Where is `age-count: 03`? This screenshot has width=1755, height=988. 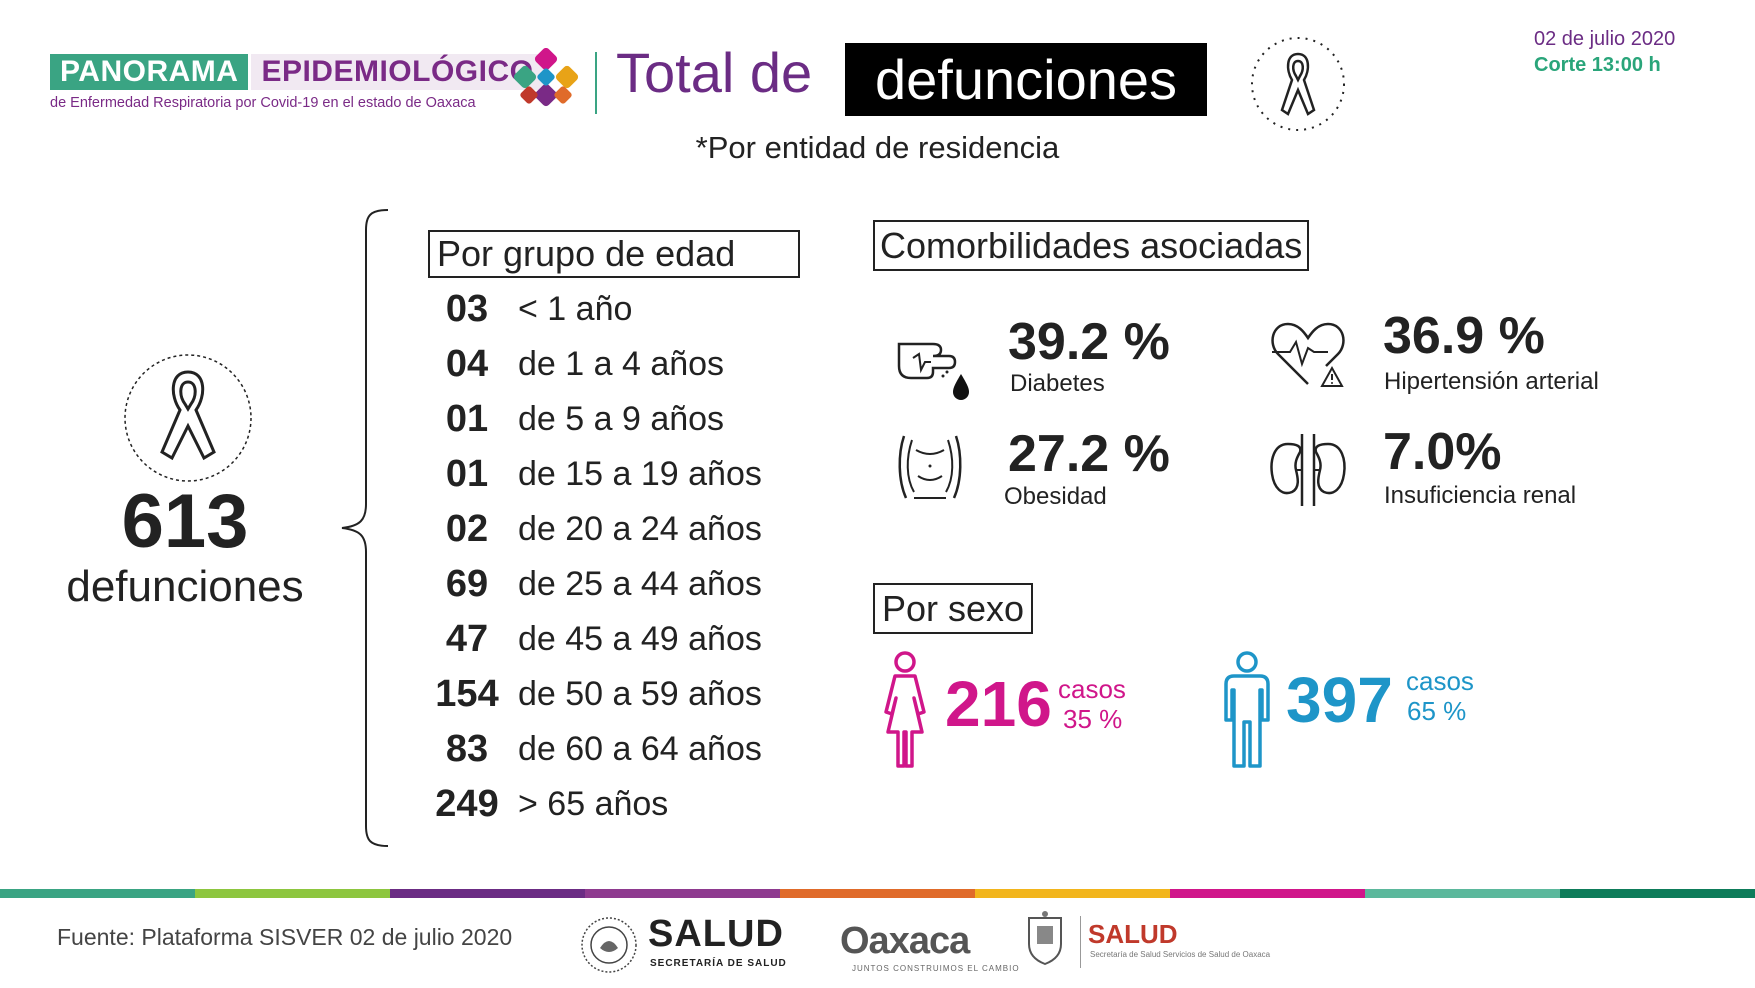
age-count: 03 is located at coordinates (467, 309).